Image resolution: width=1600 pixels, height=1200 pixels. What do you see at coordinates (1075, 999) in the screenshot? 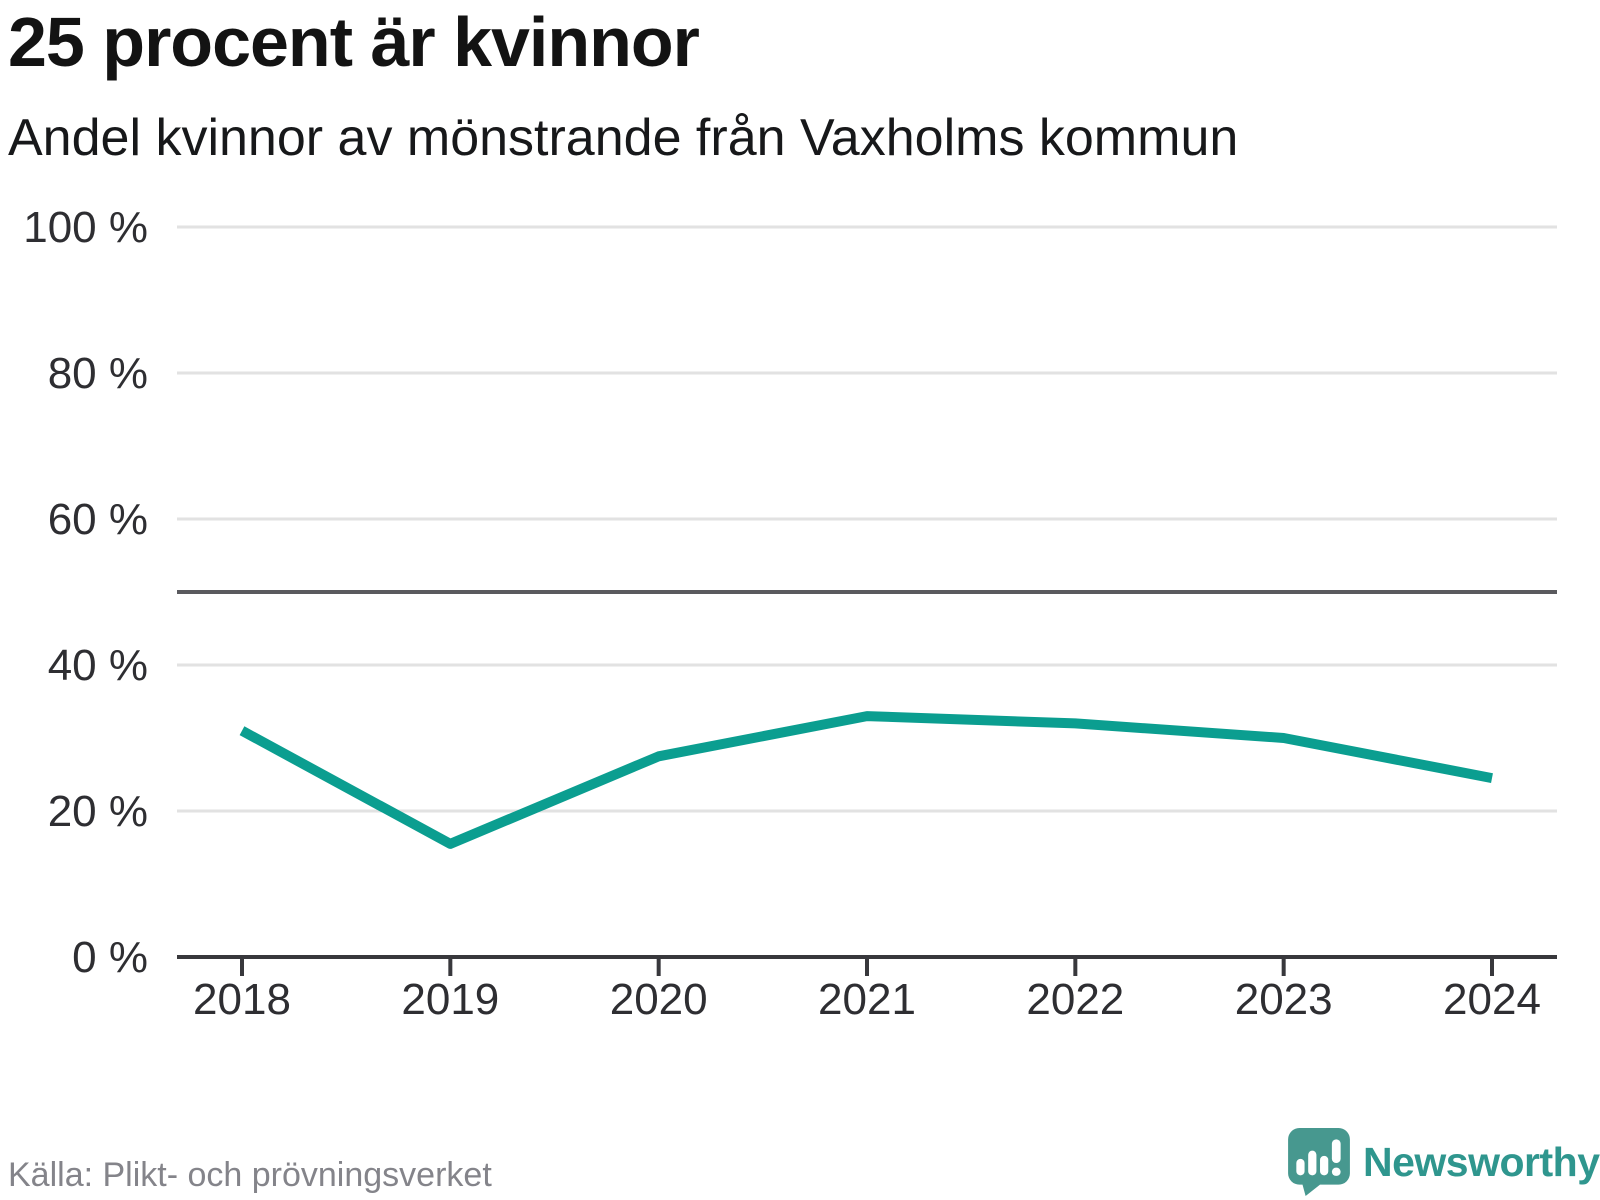
I see `x-axis-tick-label: 2022` at bounding box center [1075, 999].